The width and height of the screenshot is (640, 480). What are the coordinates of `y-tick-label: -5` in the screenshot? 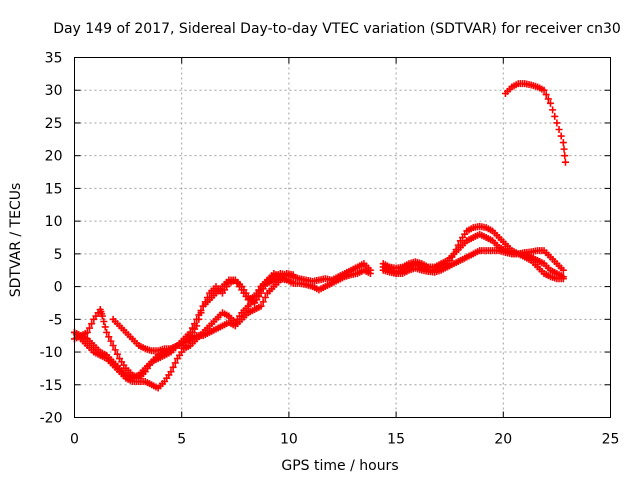 It's located at (56, 320).